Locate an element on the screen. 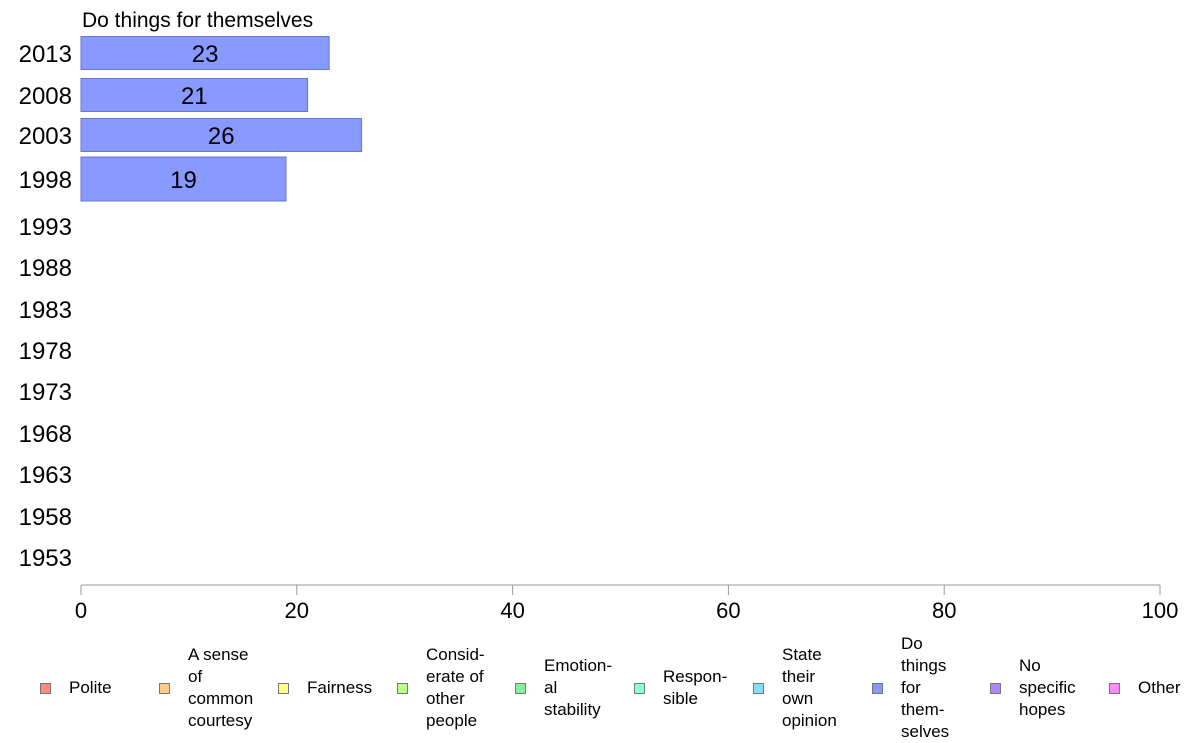 The width and height of the screenshot is (1188, 743). legend-label: Do things for them- selves is located at coordinates (925, 687).